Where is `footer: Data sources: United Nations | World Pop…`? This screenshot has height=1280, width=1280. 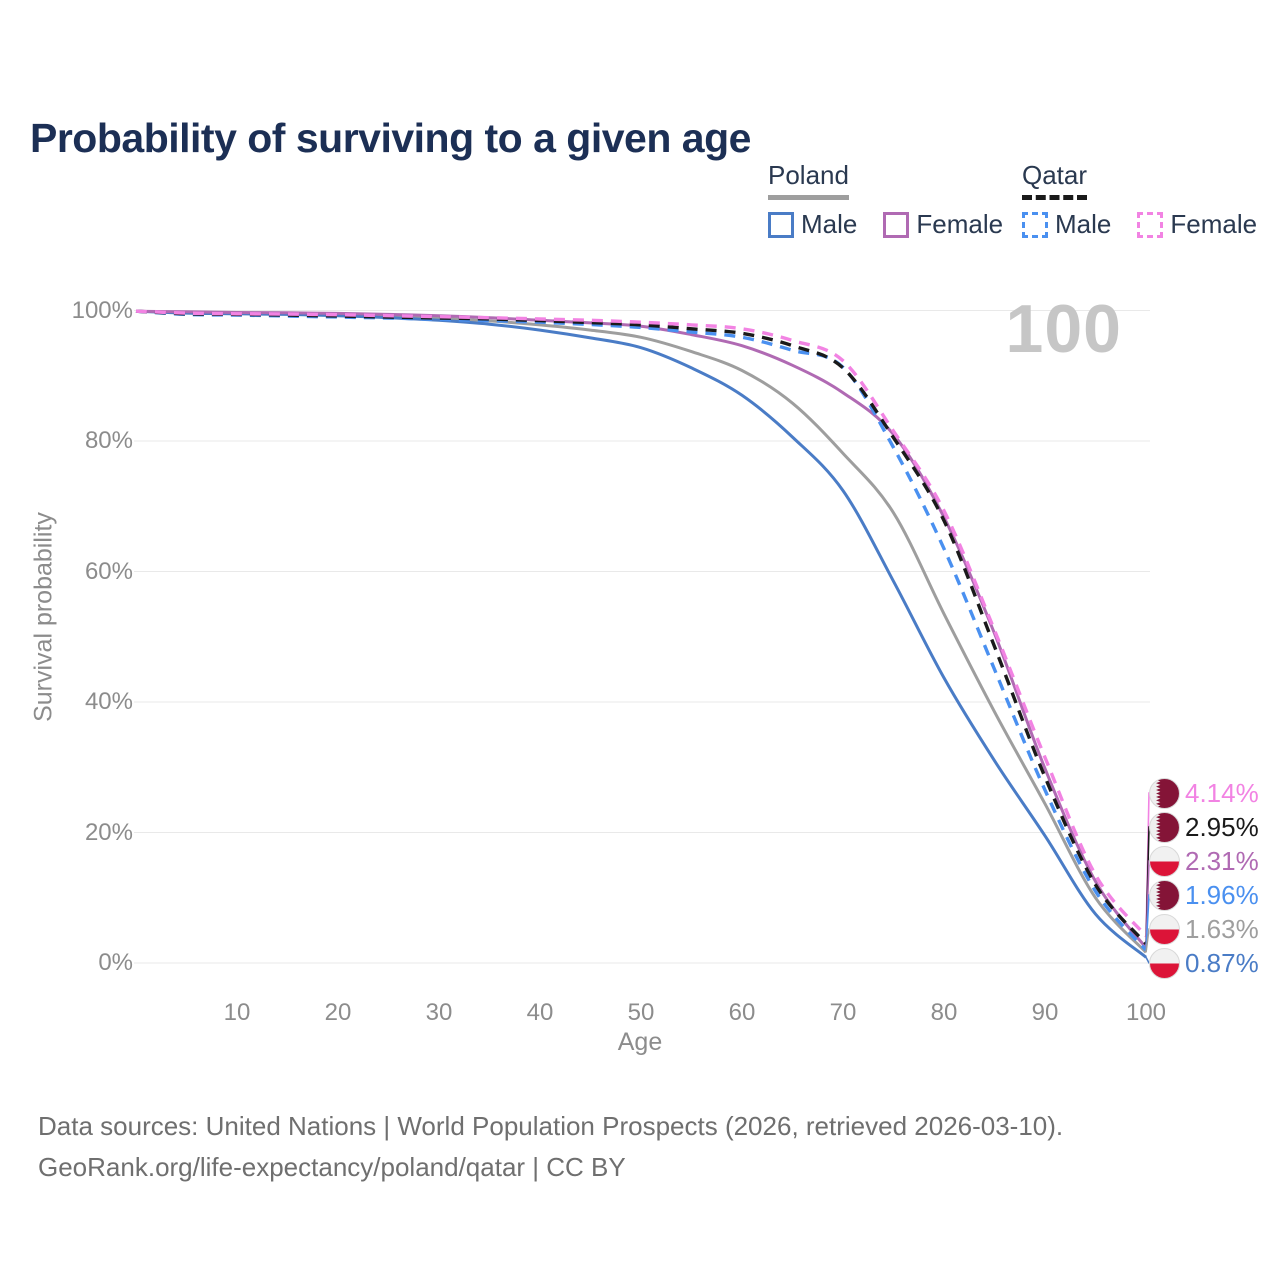
footer: Data sources: United Nations | World Pop… is located at coordinates (550, 1147).